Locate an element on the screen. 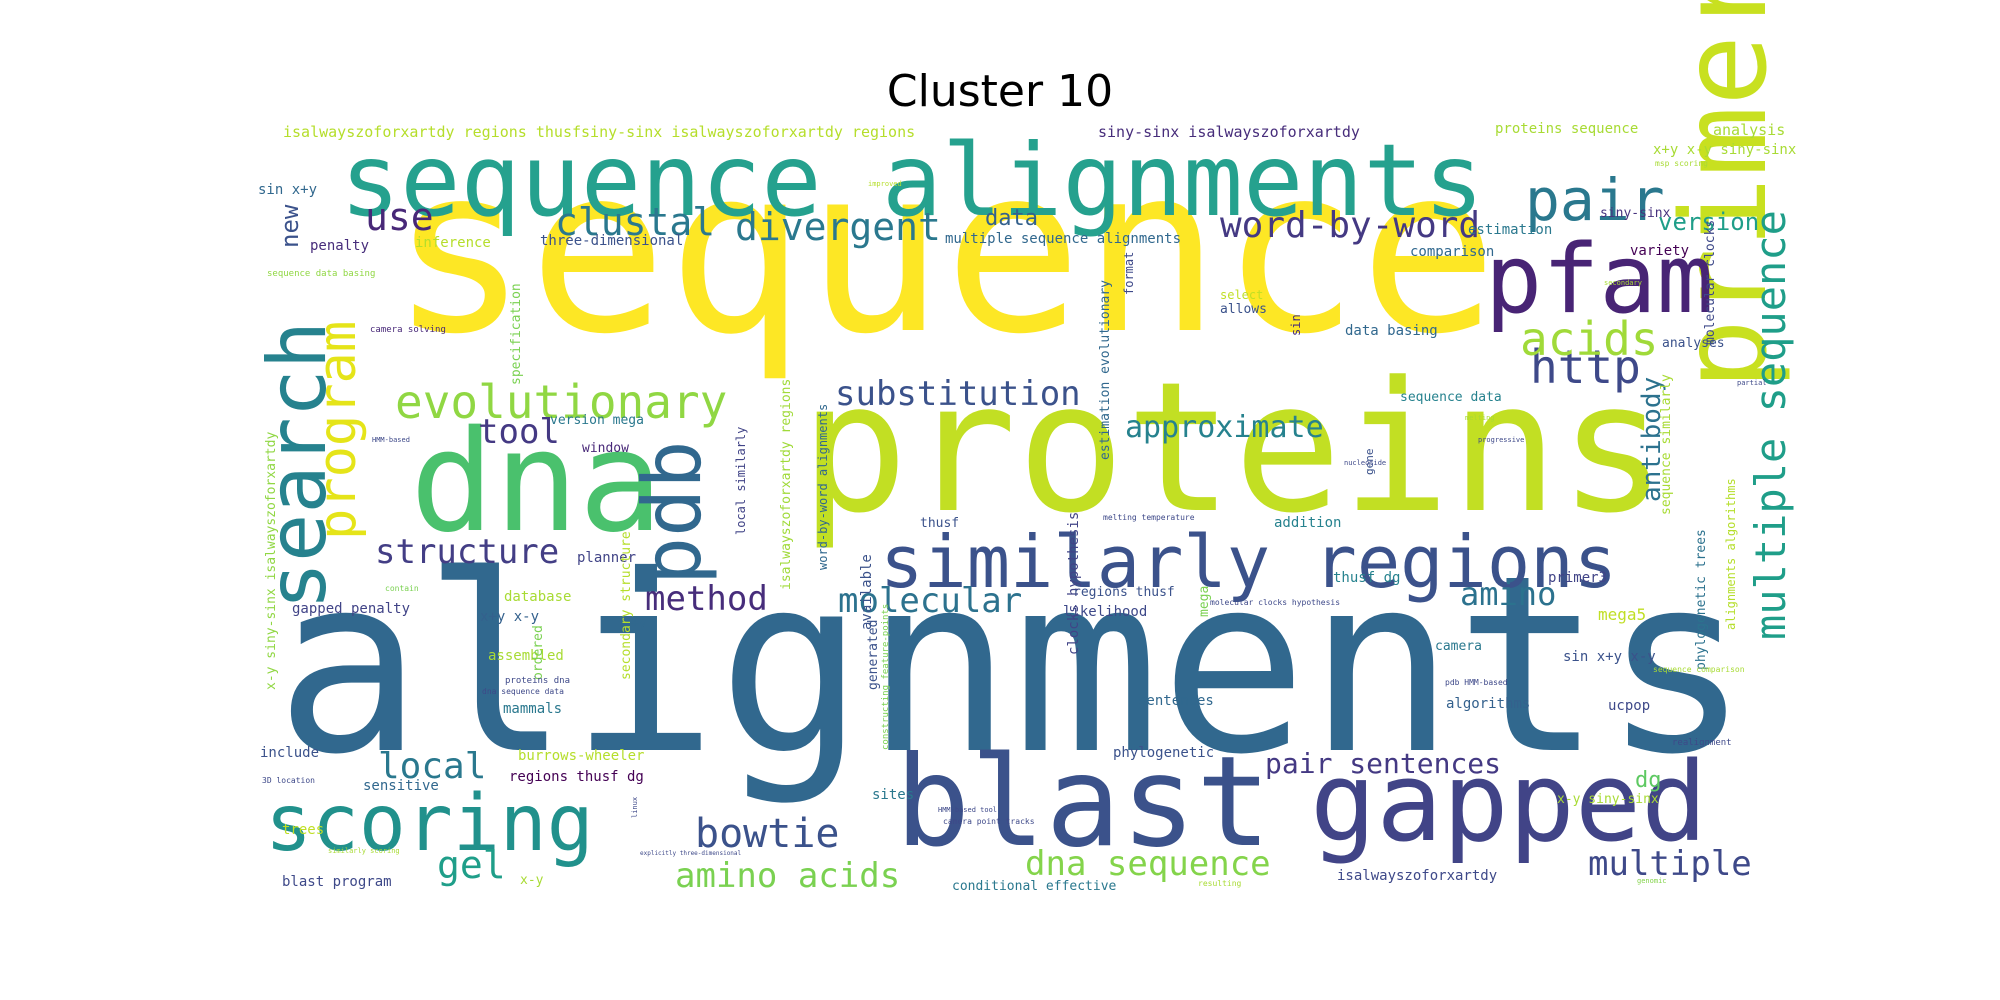 The image size is (2000, 1000). word-sensitive: sensitive is located at coordinates (401, 786).